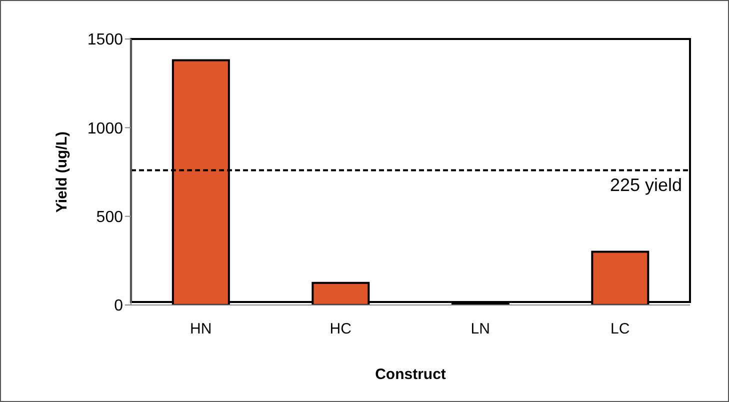 The width and height of the screenshot is (729, 402). What do you see at coordinates (646, 185) in the screenshot?
I see `ref-line-label: 225 yield` at bounding box center [646, 185].